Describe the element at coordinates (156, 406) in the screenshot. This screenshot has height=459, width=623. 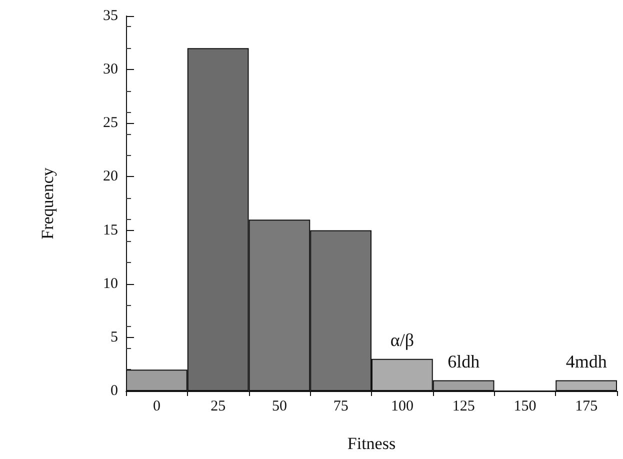
I see `x-tick-label: 0` at that location.